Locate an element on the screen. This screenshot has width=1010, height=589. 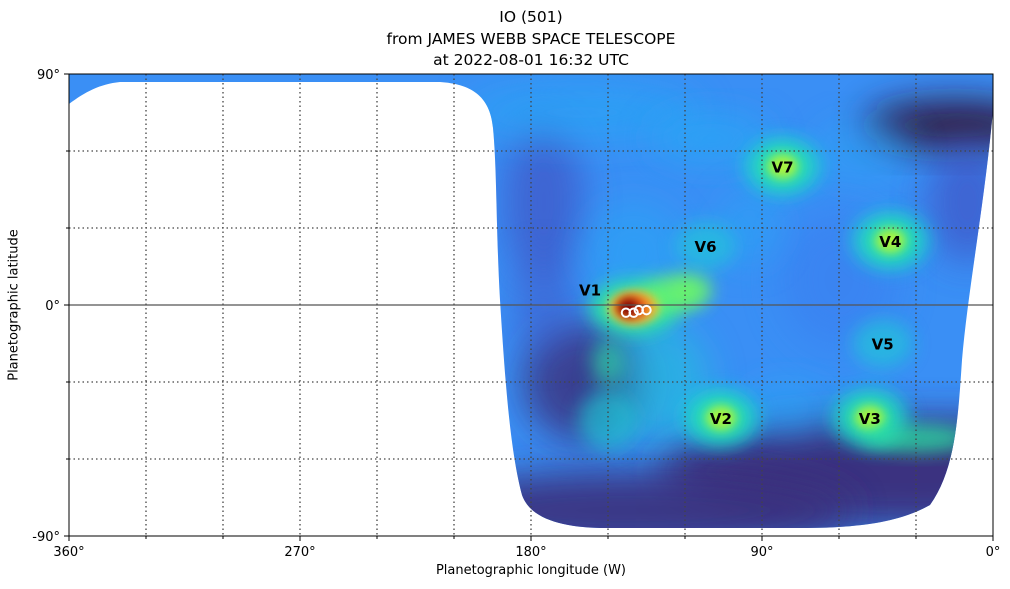
x-tick-label: 0° is located at coordinates (993, 552).